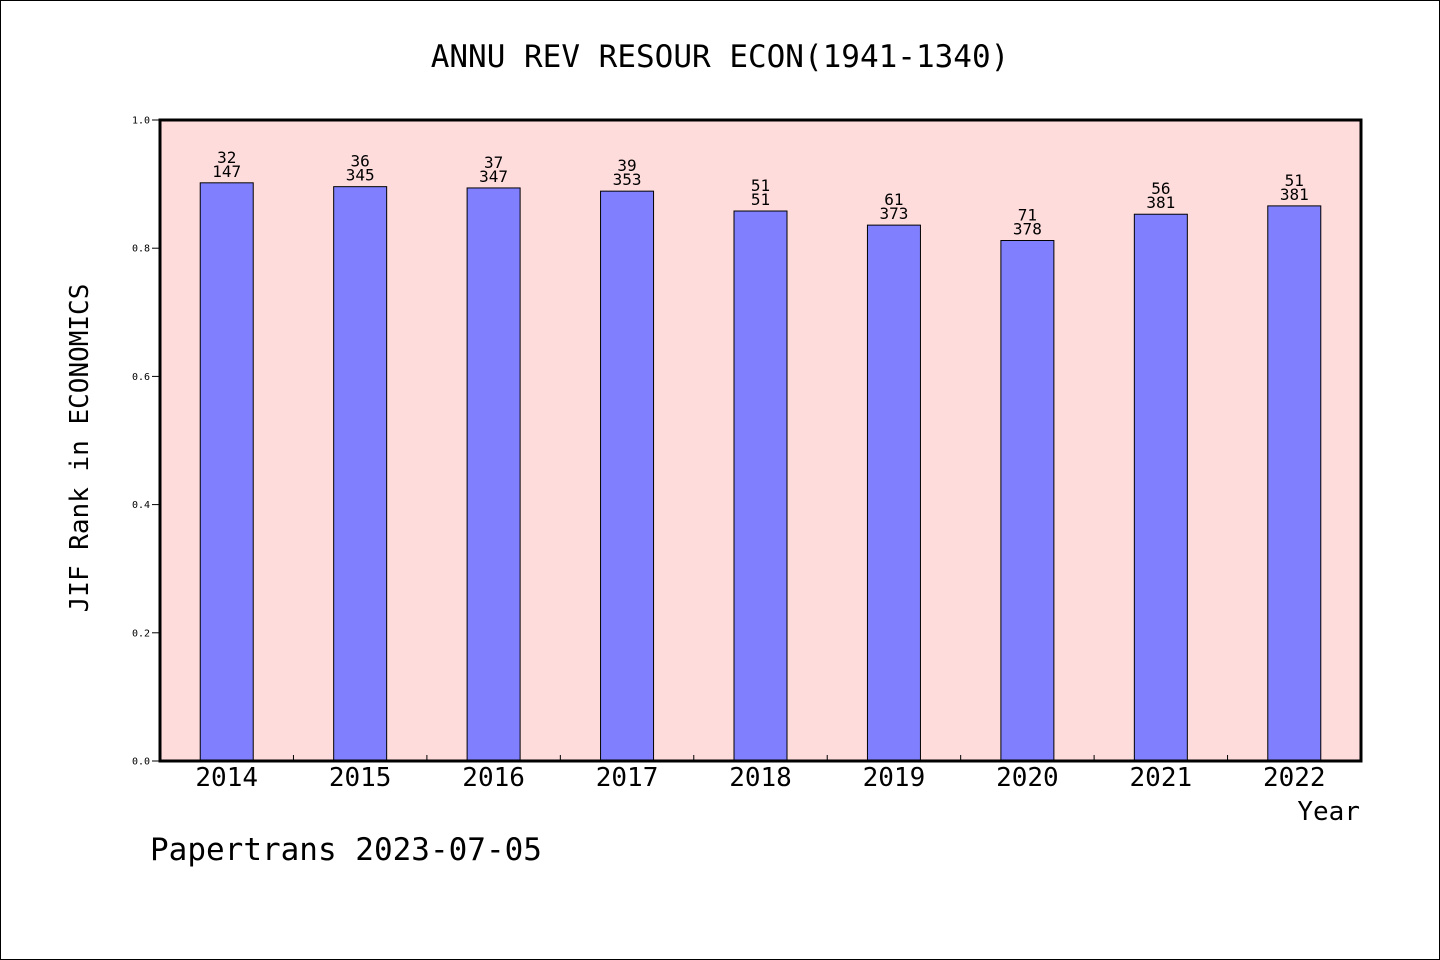  I want to click on y-tick-label-0.2: 0.2, so click(141, 633).